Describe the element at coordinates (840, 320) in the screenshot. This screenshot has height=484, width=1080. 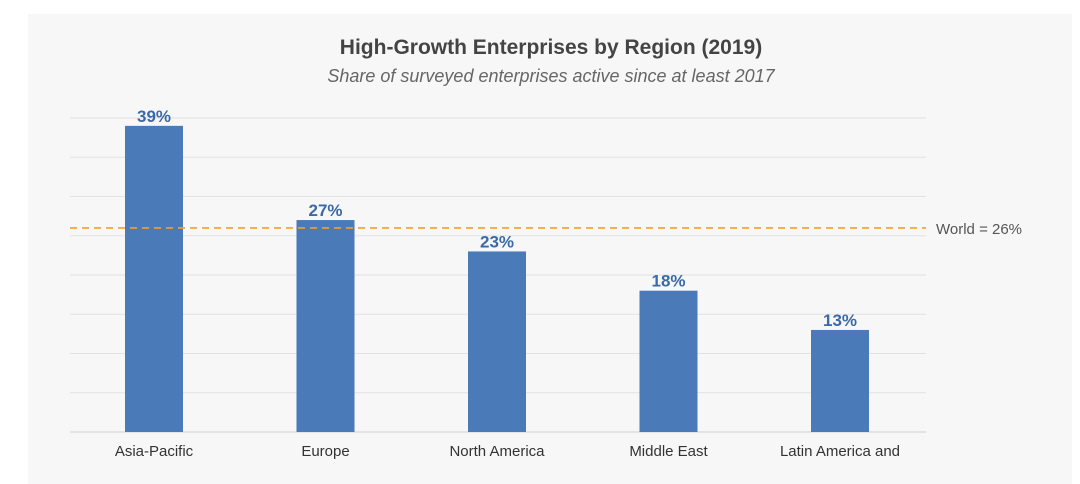
I see `value-label: 13%` at that location.